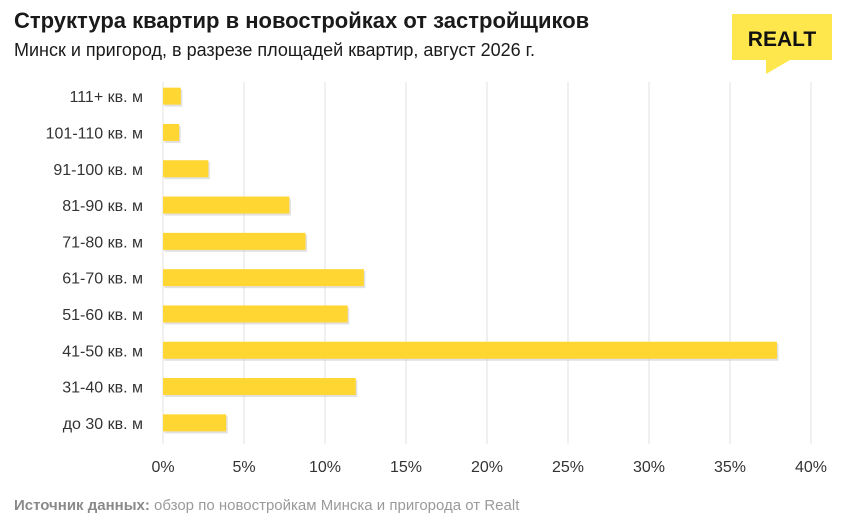 Image resolution: width=848 pixels, height=529 pixels. Describe the element at coordinates (325, 467) in the screenshot. I see `x-tick-label: 10%` at that location.